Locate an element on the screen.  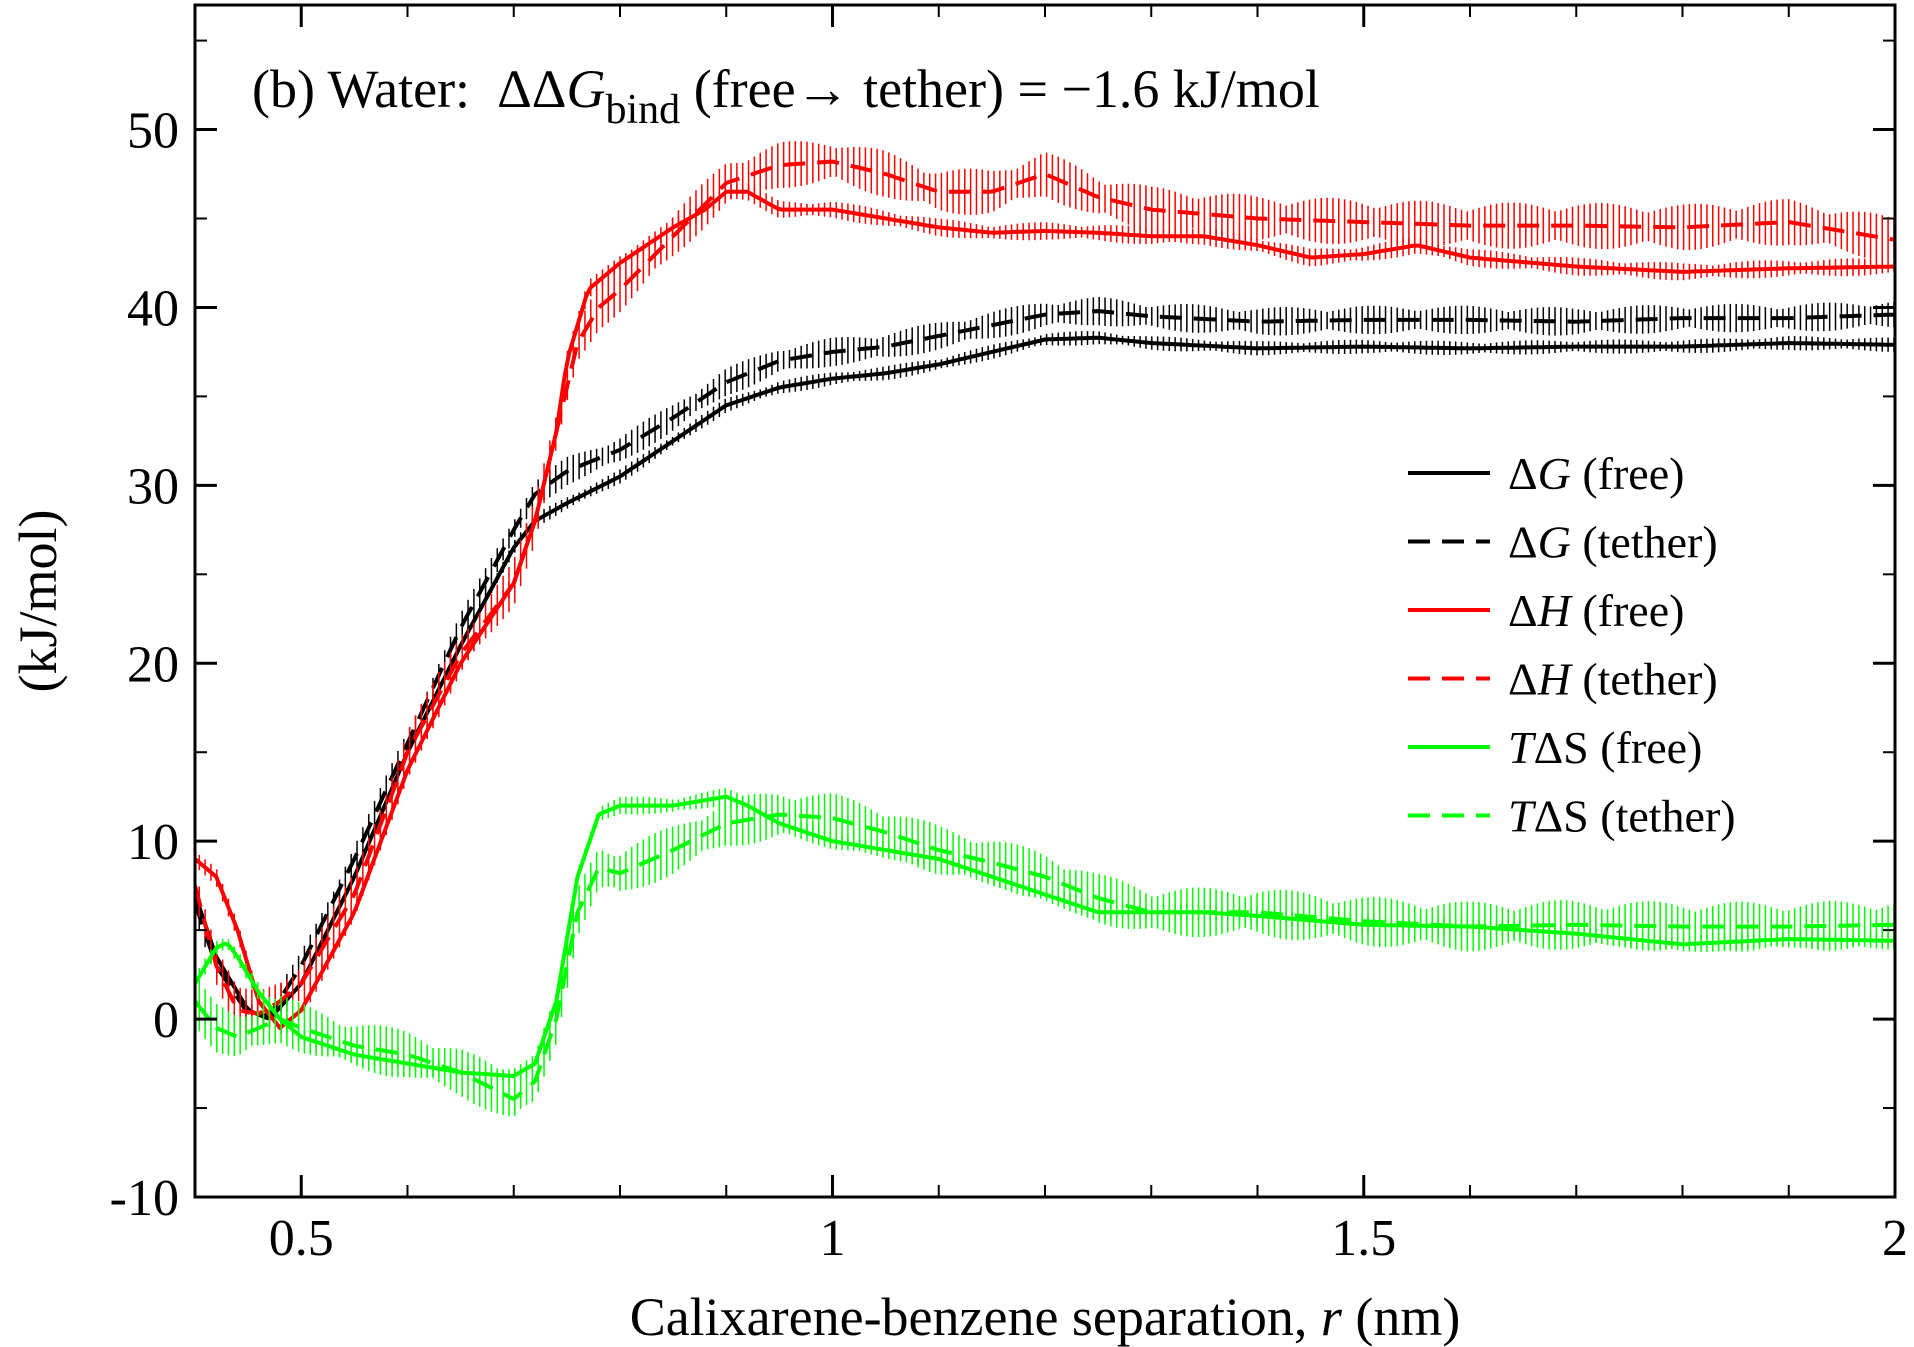
title-subscript: bind is located at coordinates (643, 110).